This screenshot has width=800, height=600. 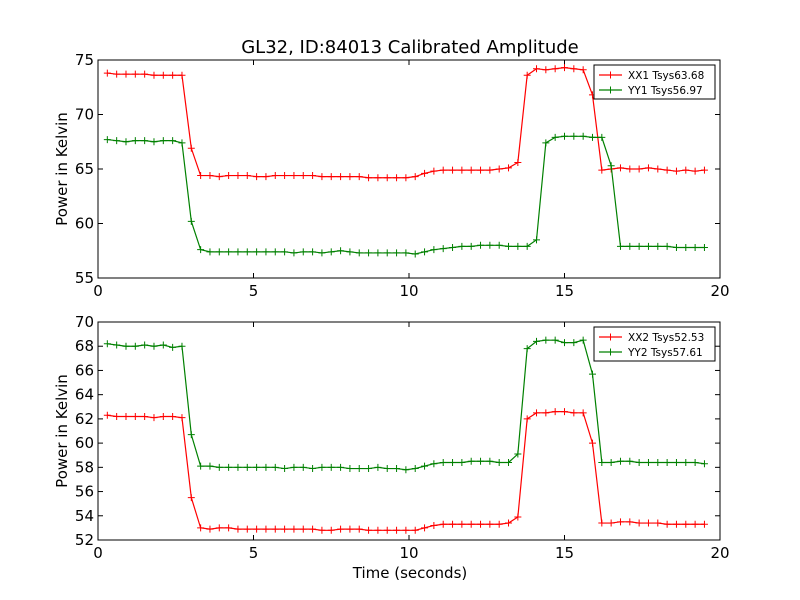 What do you see at coordinates (84, 395) in the screenshot?
I see `panel-2-y-tick-label: 64` at bounding box center [84, 395].